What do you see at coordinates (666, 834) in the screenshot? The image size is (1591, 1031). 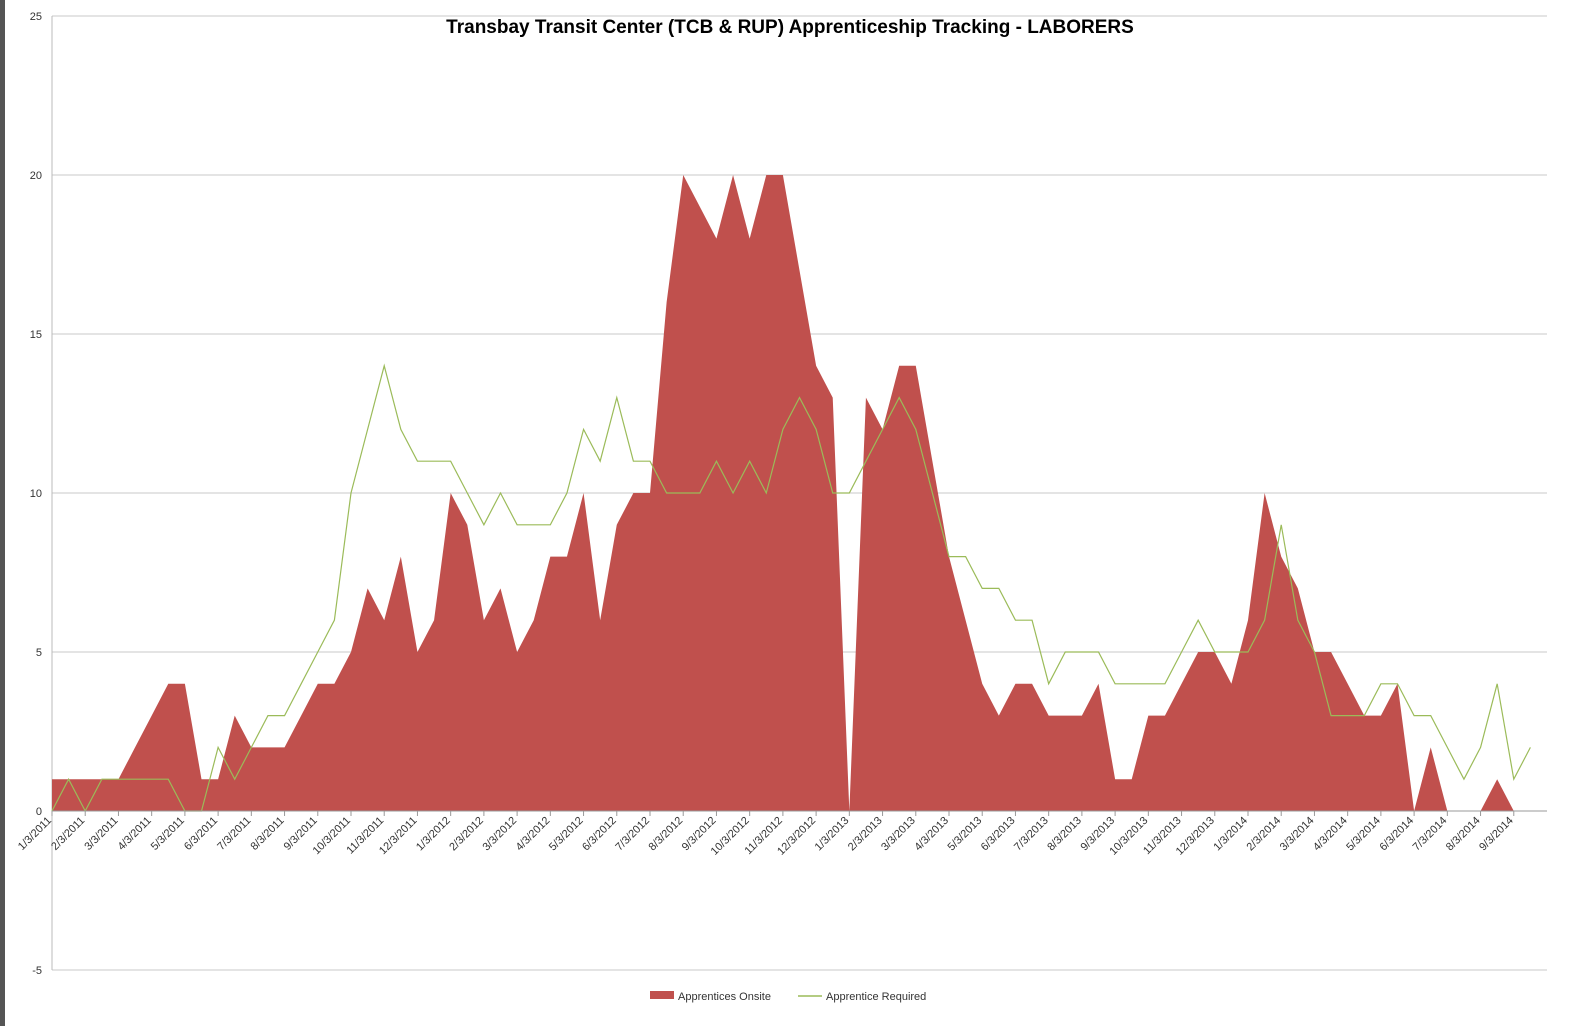 I see `x-tick-label: 8/3/2012` at bounding box center [666, 834].